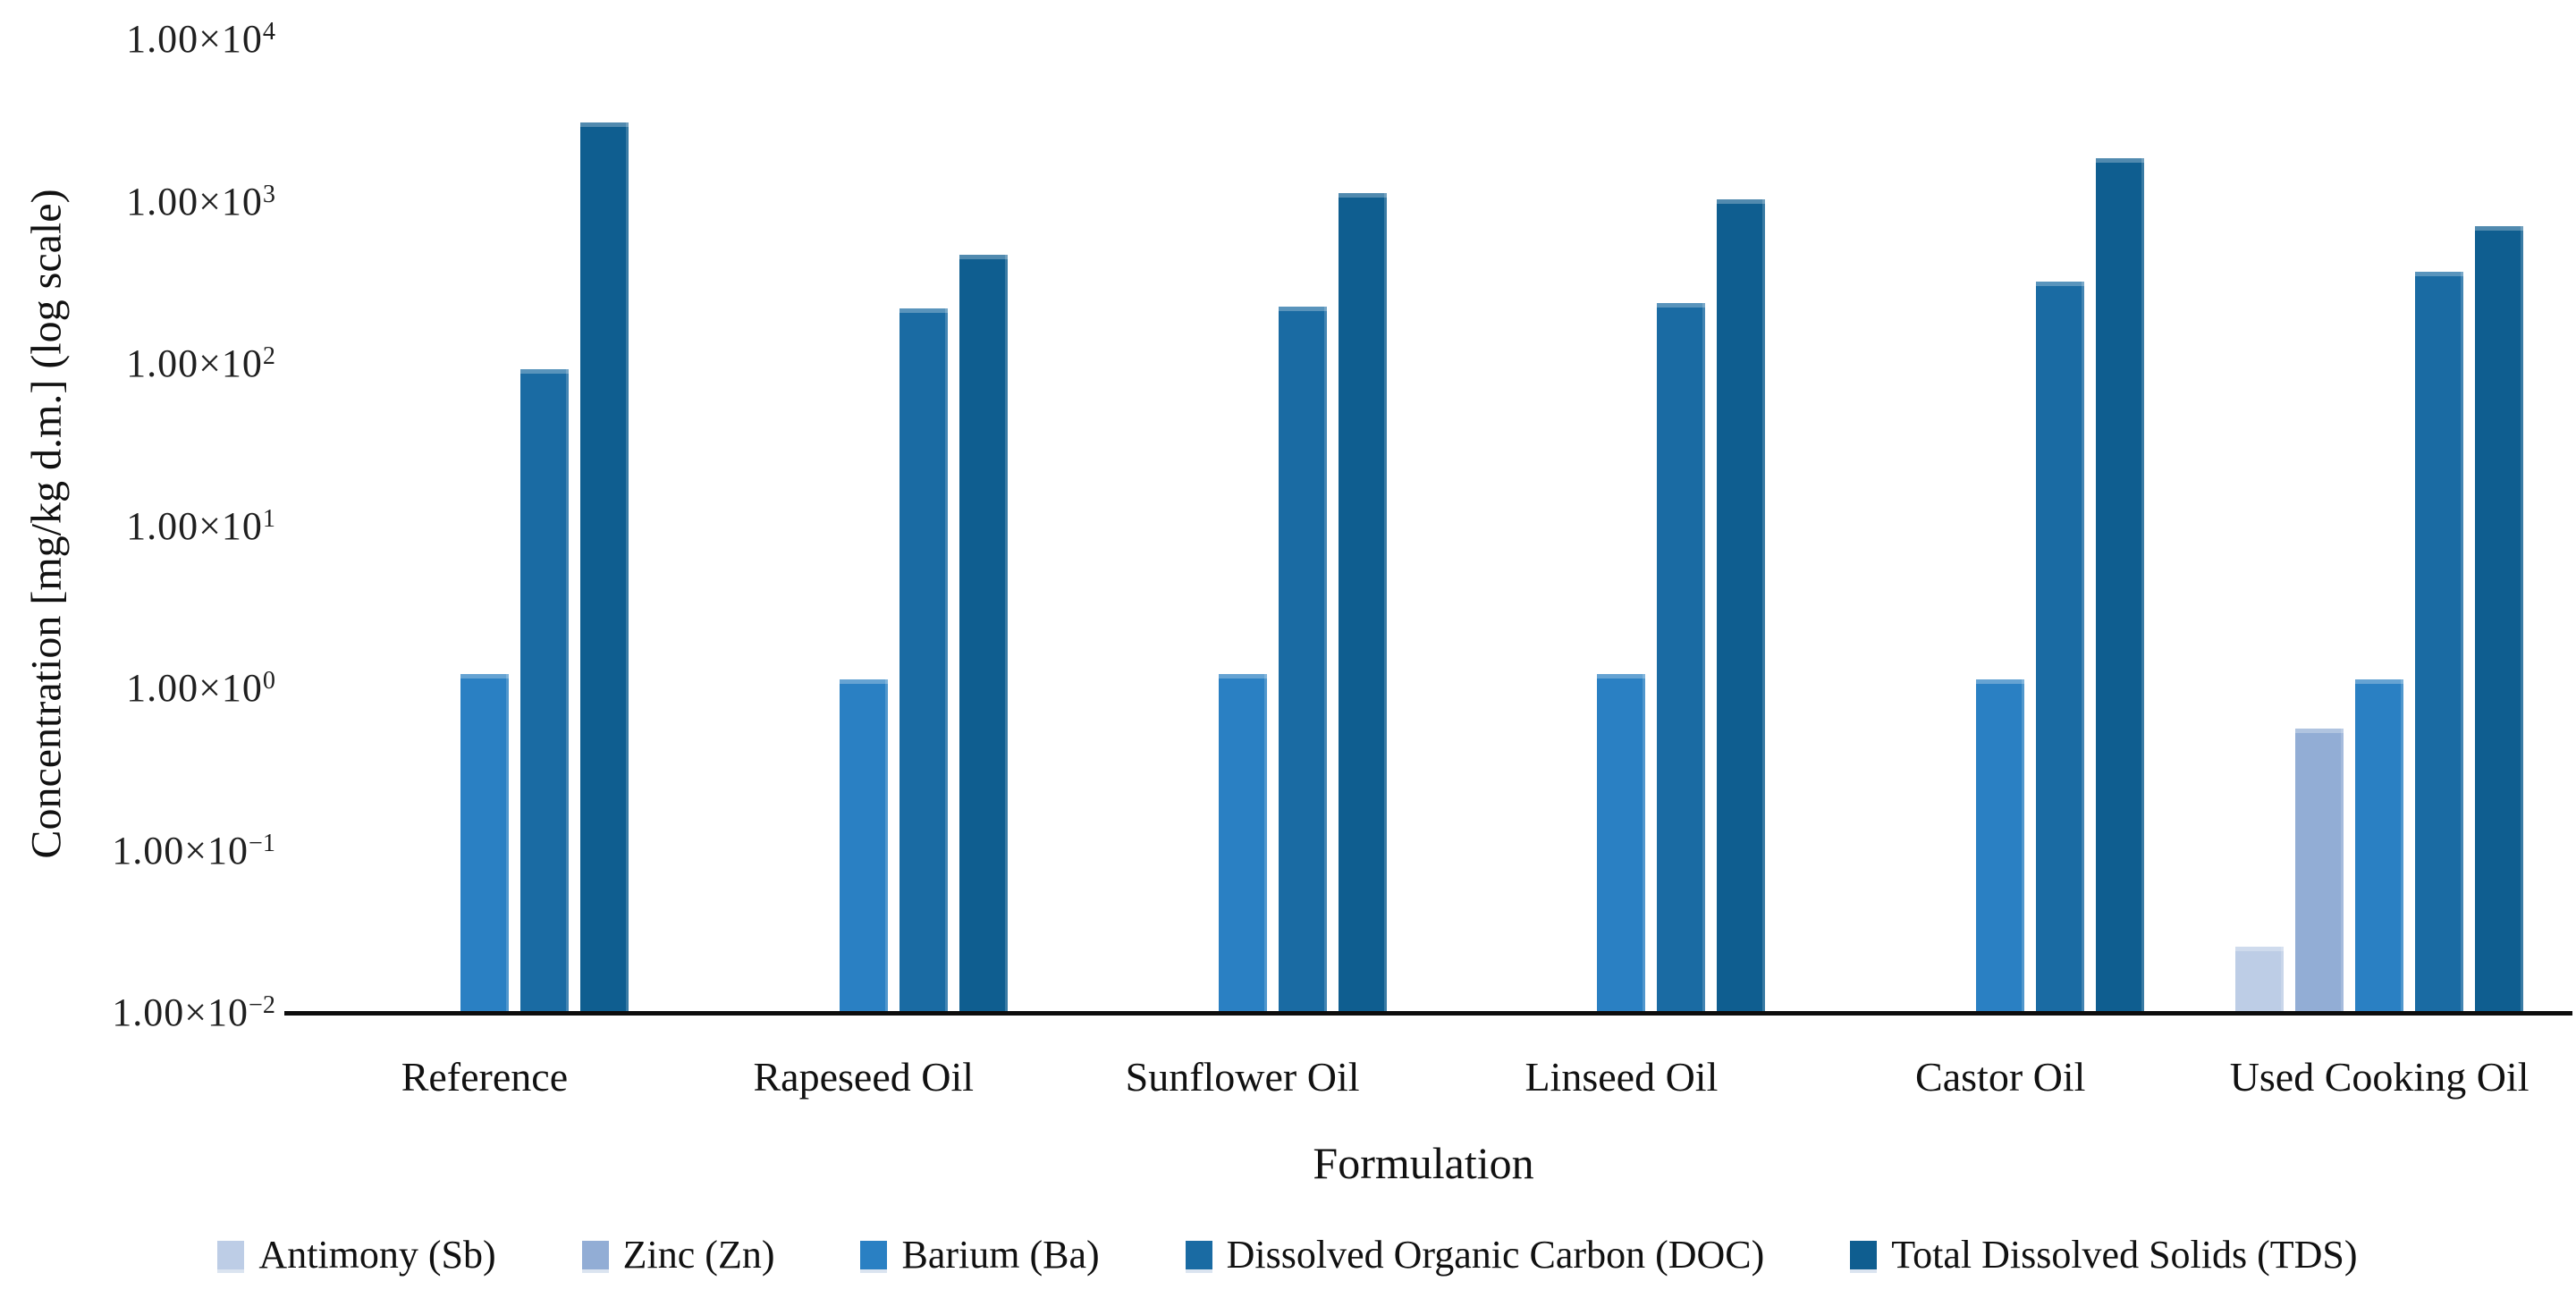  Describe the element at coordinates (200, 363) in the screenshot. I see `y-tick-label: 1.00×102` at that location.